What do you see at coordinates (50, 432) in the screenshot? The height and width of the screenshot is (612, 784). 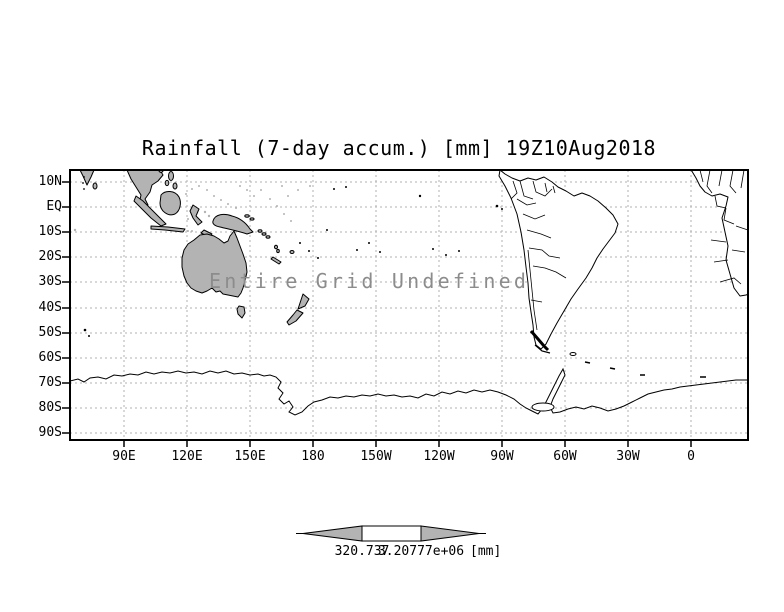 I see `ytick-90s: 90S` at bounding box center [50, 432].